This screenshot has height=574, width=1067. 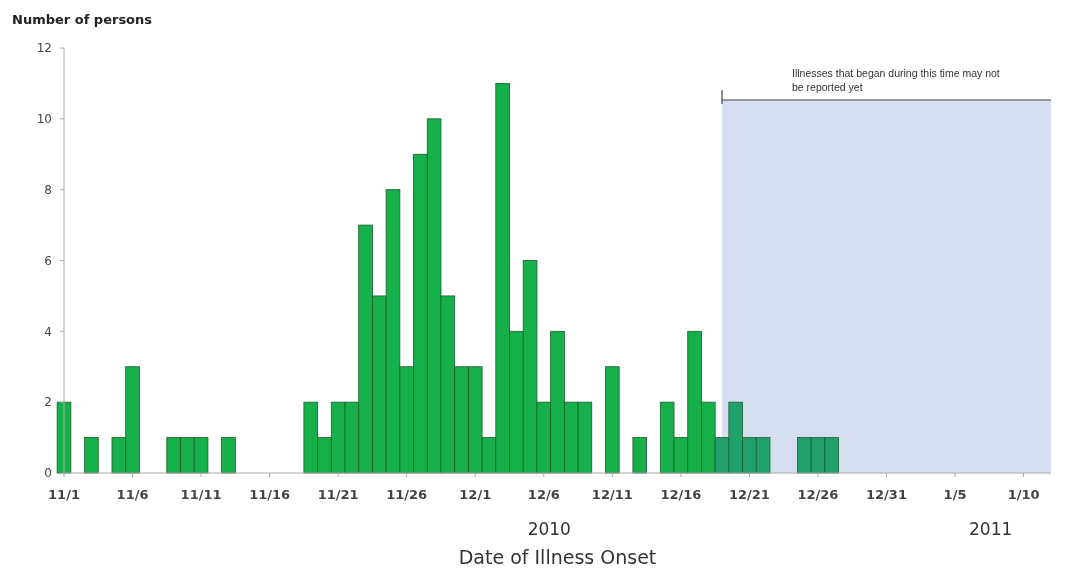 I want to click on x-tick-label: 11/26, so click(x=407, y=494).